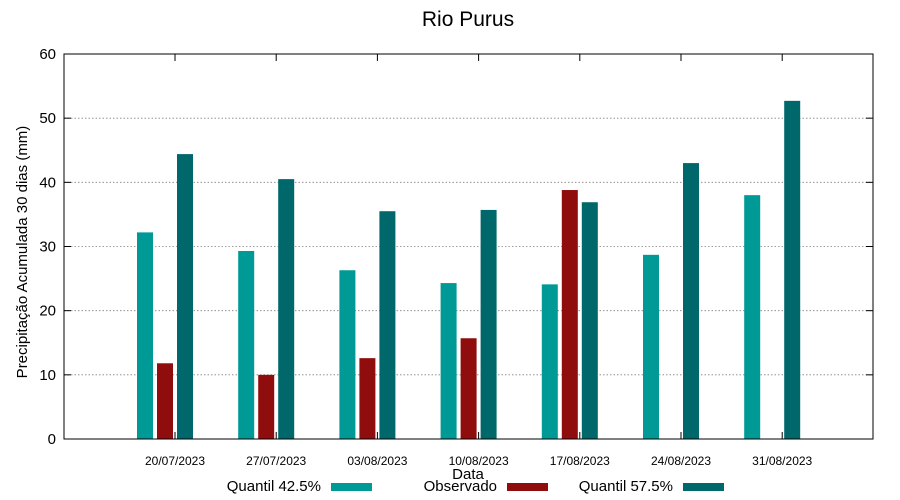 This screenshot has height=500, width=900. I want to click on y-tick-label: 0, so click(52, 439).